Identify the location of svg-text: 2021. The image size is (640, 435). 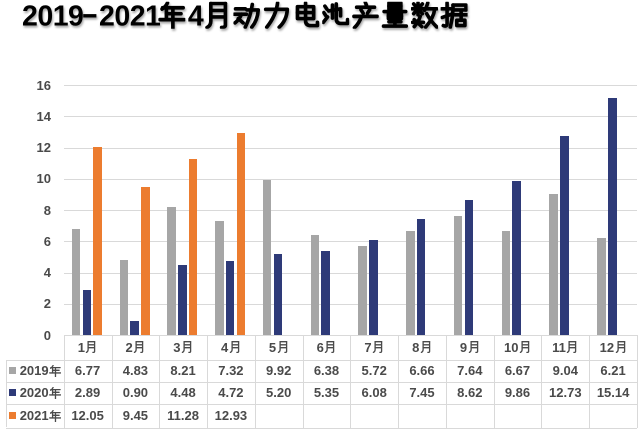
(130, 16).